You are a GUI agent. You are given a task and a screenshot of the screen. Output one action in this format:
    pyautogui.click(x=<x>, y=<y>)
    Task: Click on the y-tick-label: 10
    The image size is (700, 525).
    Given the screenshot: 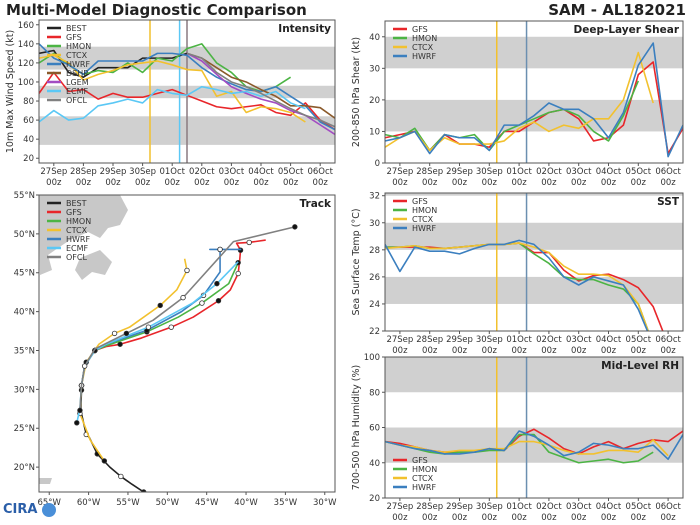 What is the action you would take?
    pyautogui.click(x=374, y=132)
    